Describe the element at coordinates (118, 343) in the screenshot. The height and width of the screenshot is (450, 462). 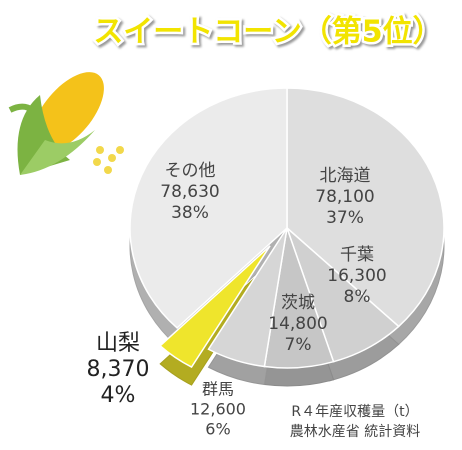
I see `category-label: 山梨` at that location.